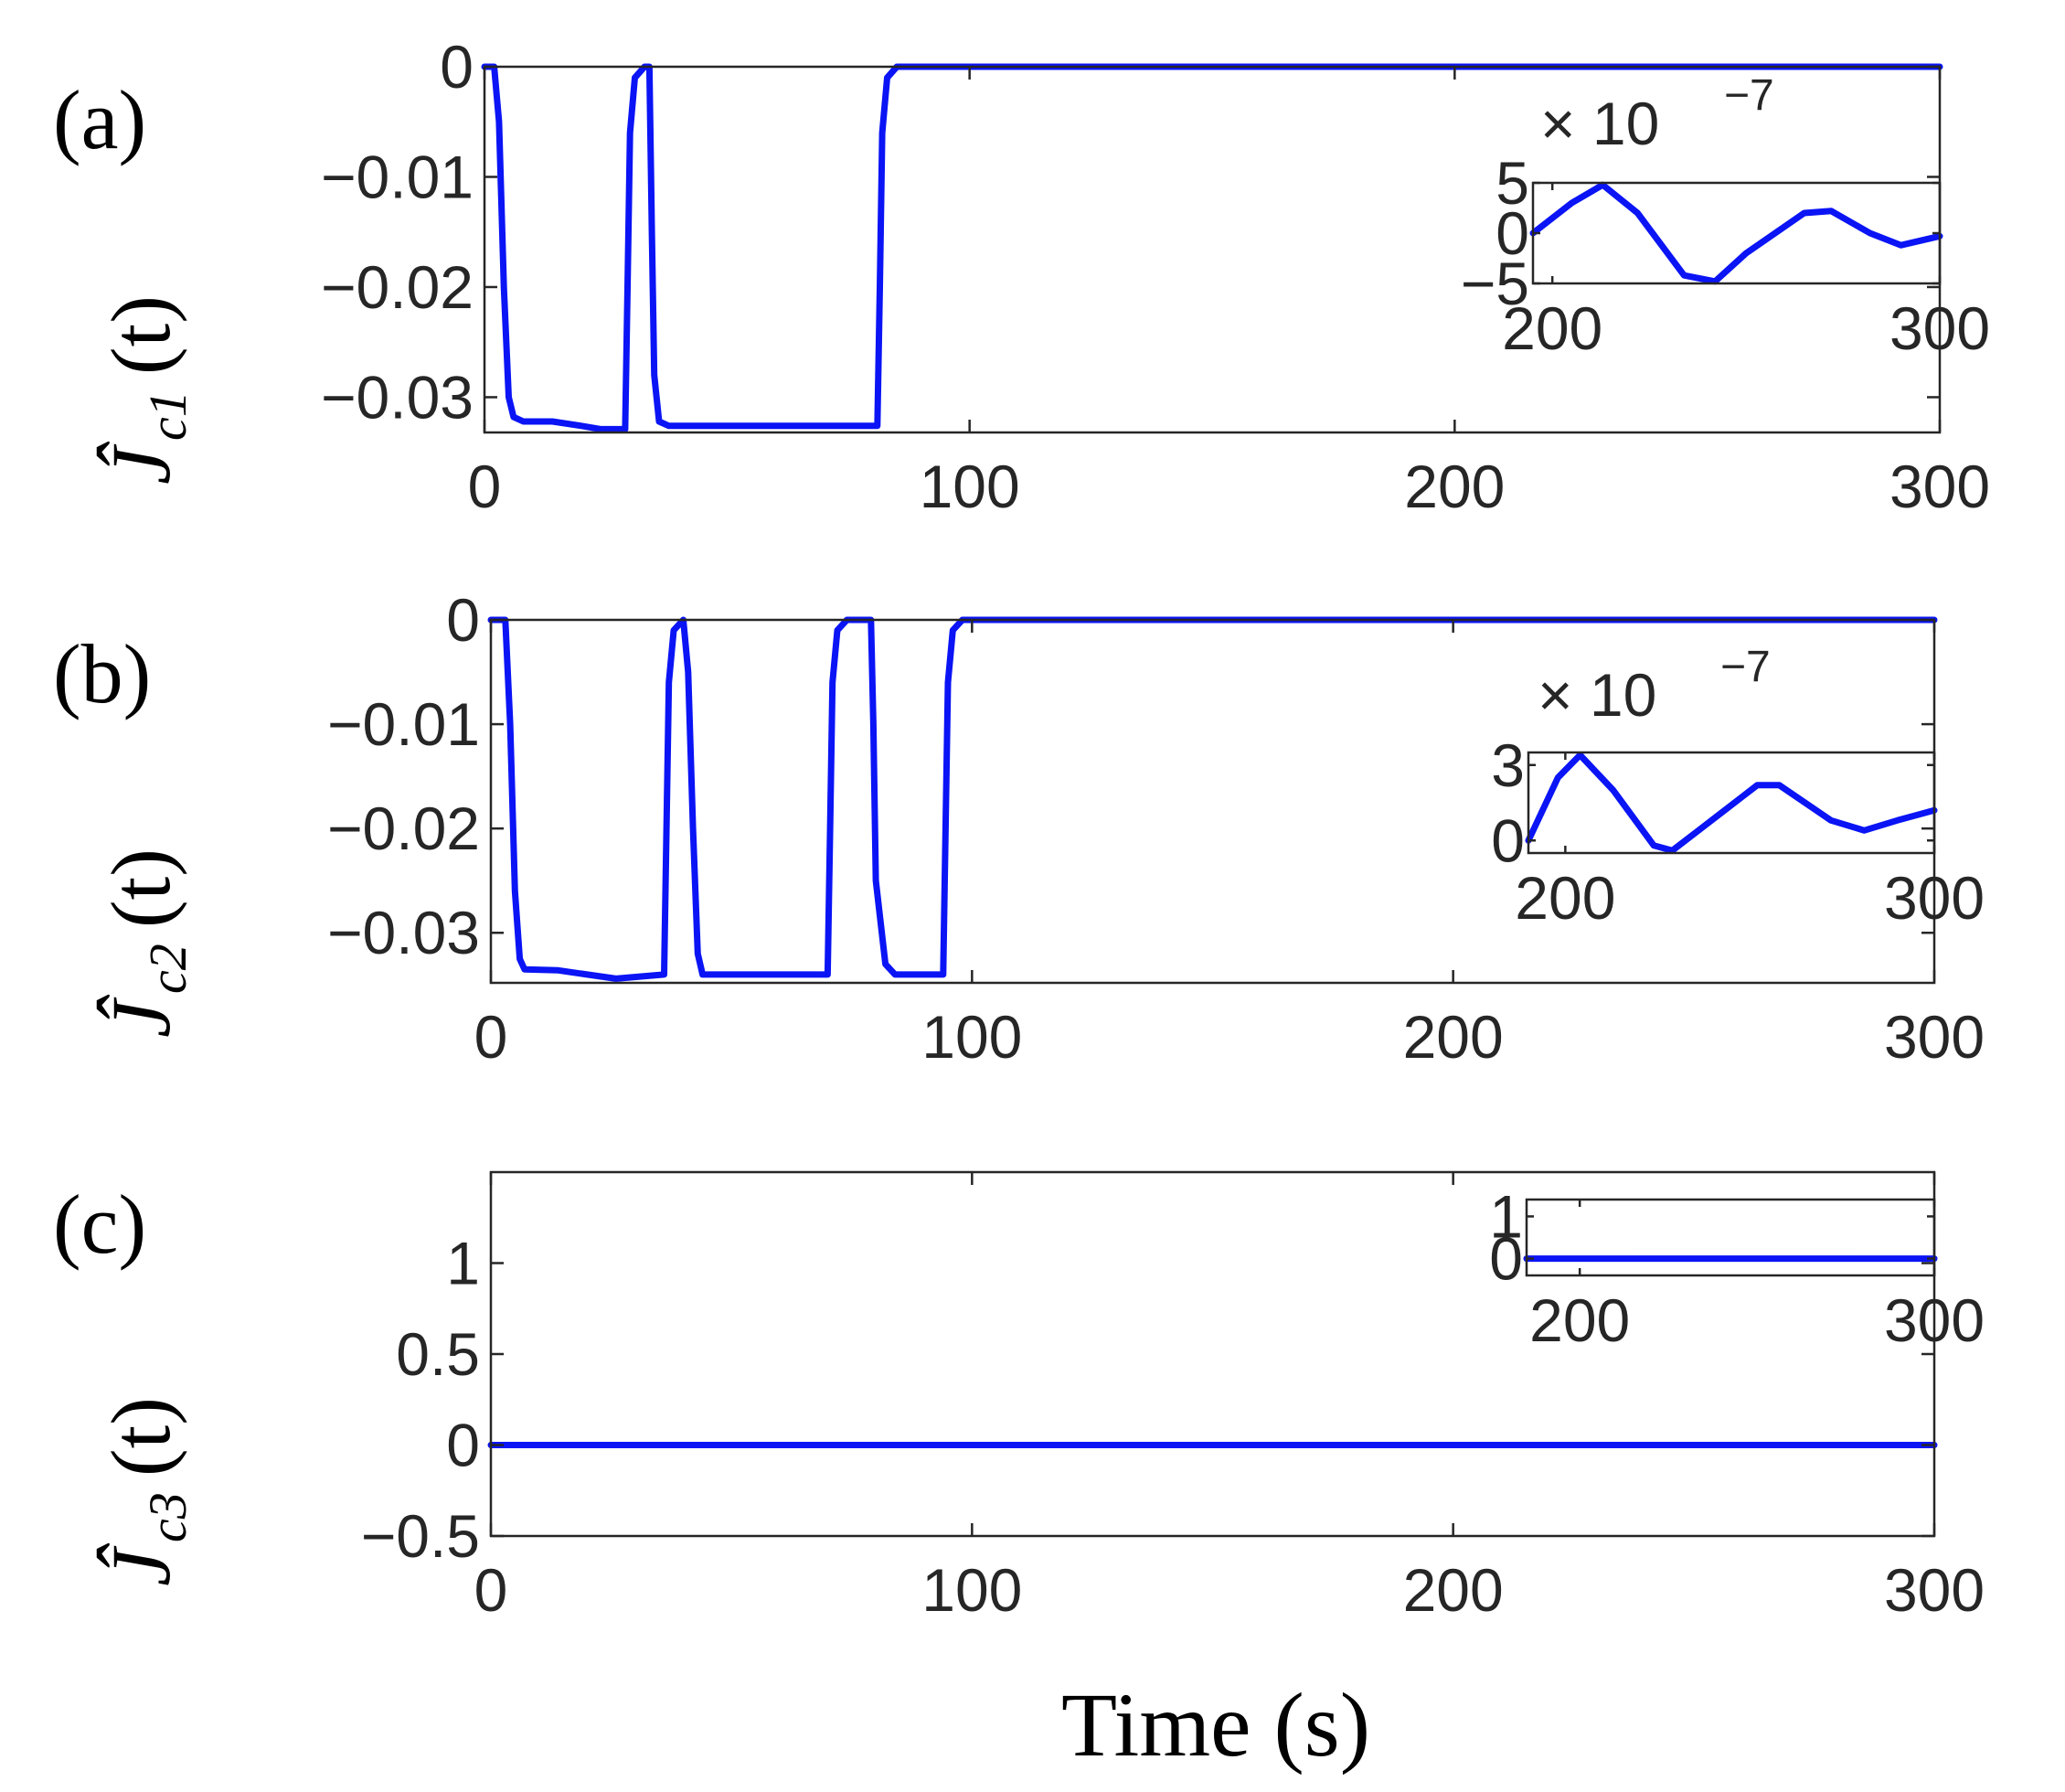  I want to click on panel-c-ytick-label: 0, so click(463, 1445).